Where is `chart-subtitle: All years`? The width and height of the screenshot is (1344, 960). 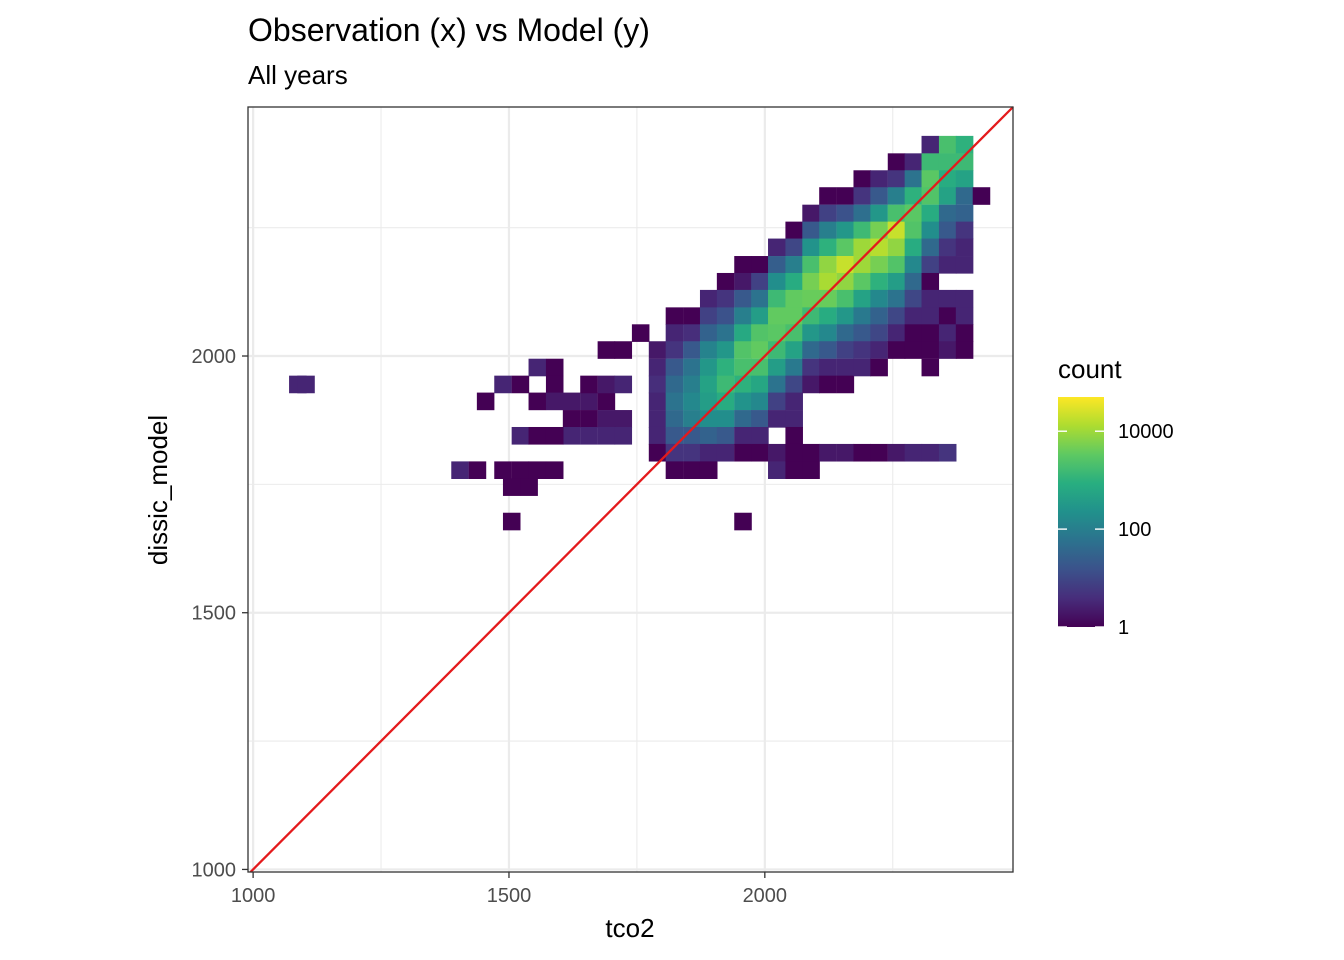
chart-subtitle: All years is located at coordinates (298, 75).